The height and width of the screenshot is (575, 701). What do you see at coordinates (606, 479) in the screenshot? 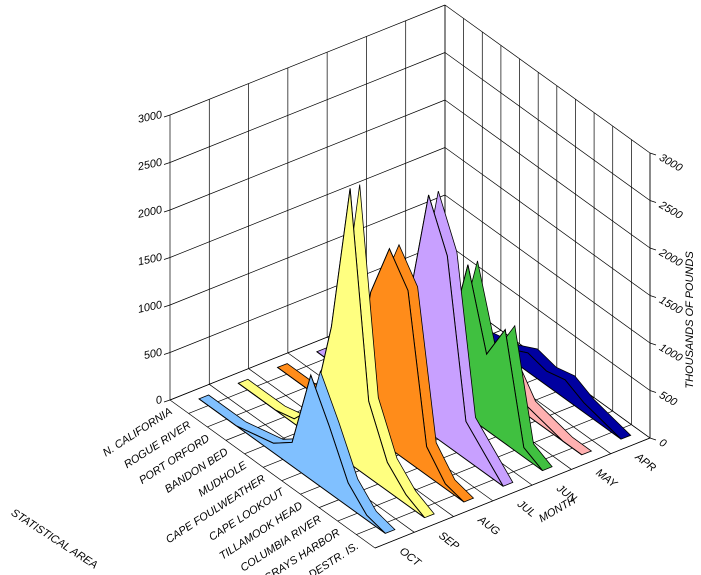
I see `depth-tick-label: MAY` at bounding box center [606, 479].